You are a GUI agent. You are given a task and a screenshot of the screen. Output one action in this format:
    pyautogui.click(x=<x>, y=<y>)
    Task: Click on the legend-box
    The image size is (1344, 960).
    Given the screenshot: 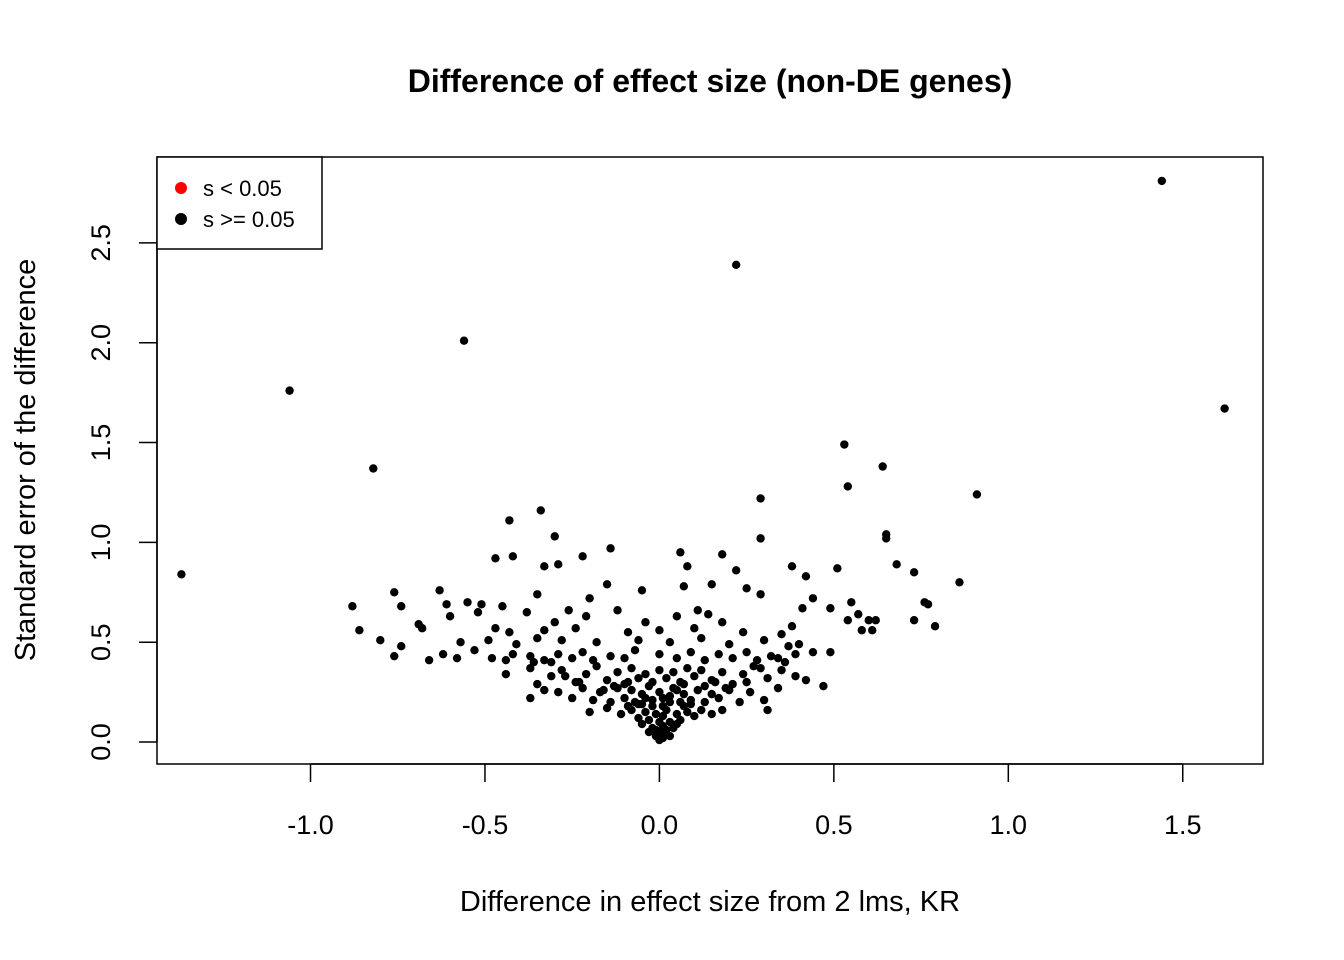 What is the action you would take?
    pyautogui.click(x=239, y=203)
    